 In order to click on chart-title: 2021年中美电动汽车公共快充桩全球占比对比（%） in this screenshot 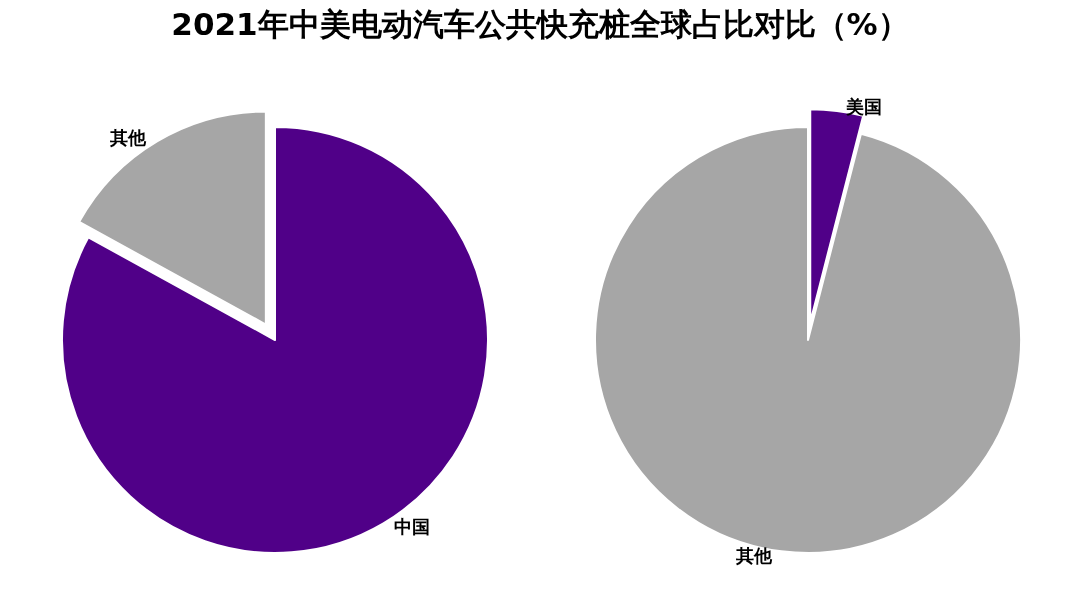, I will do `click(540, 24)`.